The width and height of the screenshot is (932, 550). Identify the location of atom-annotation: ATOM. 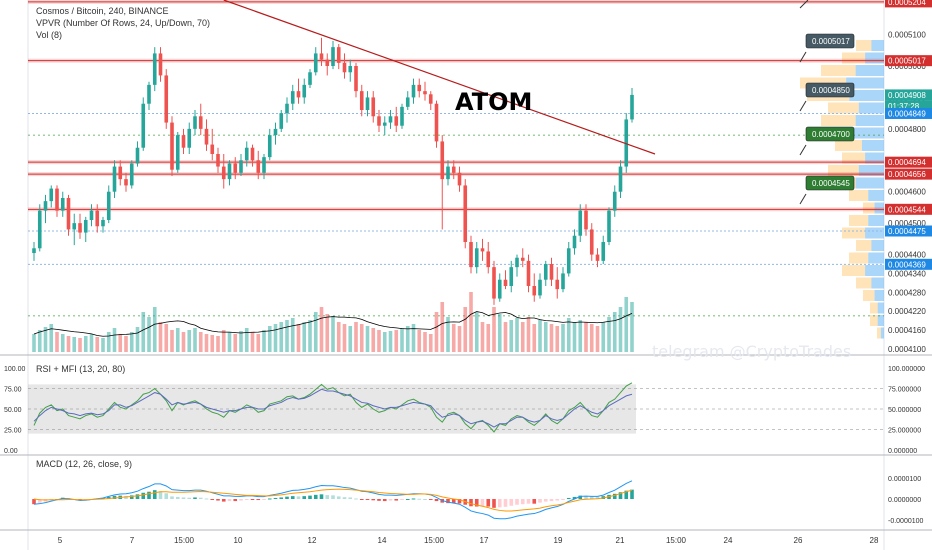
(493, 102).